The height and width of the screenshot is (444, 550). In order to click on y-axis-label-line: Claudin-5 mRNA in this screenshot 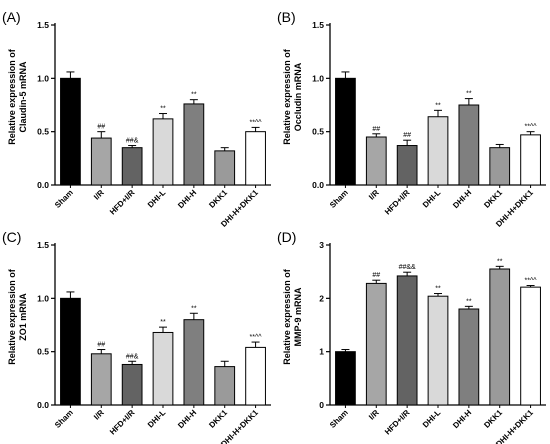, I will do `click(23, 97)`.